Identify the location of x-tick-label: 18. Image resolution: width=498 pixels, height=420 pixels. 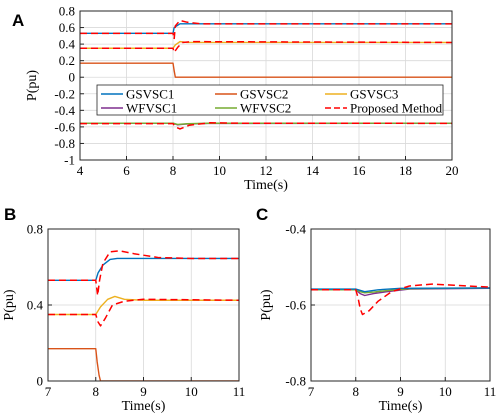
(405, 170).